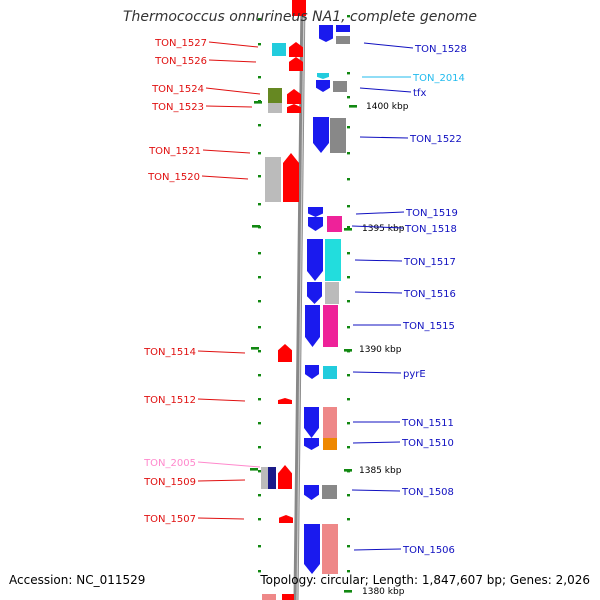  What do you see at coordinates (180, 43) in the screenshot?
I see `gene-label-left: TON_1527` at bounding box center [180, 43].